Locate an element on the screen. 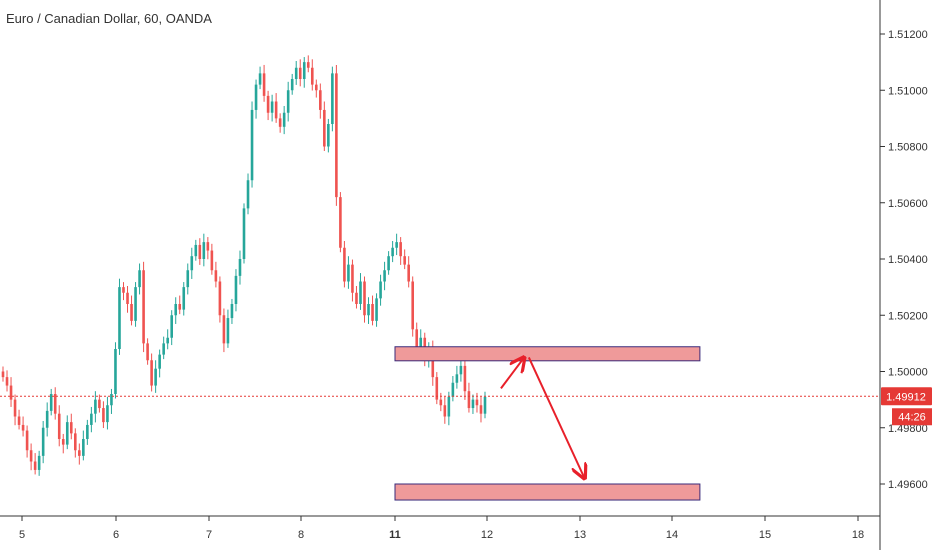 Image resolution: width=932 pixels, height=555 pixels. current-price-tag: 1.49912 44:26 is located at coordinates (906, 406).